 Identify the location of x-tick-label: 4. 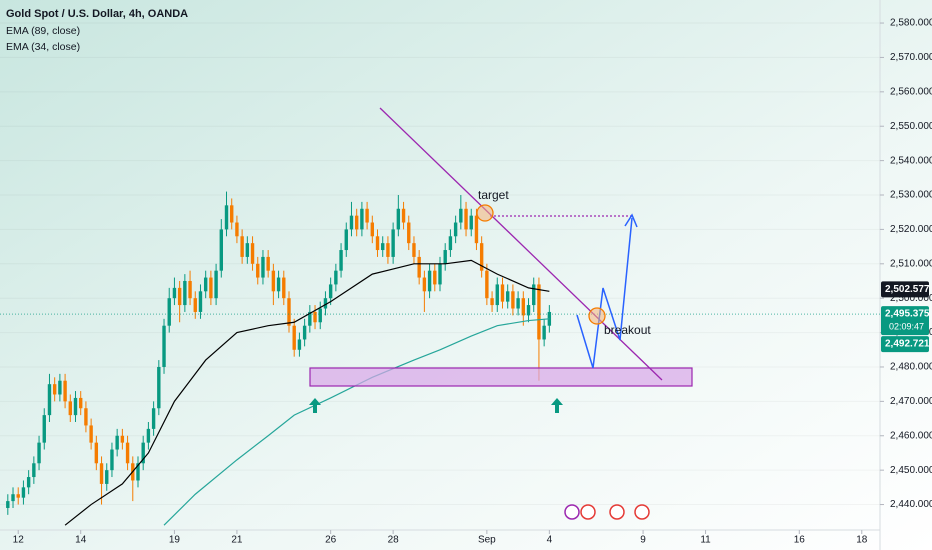
(550, 540).